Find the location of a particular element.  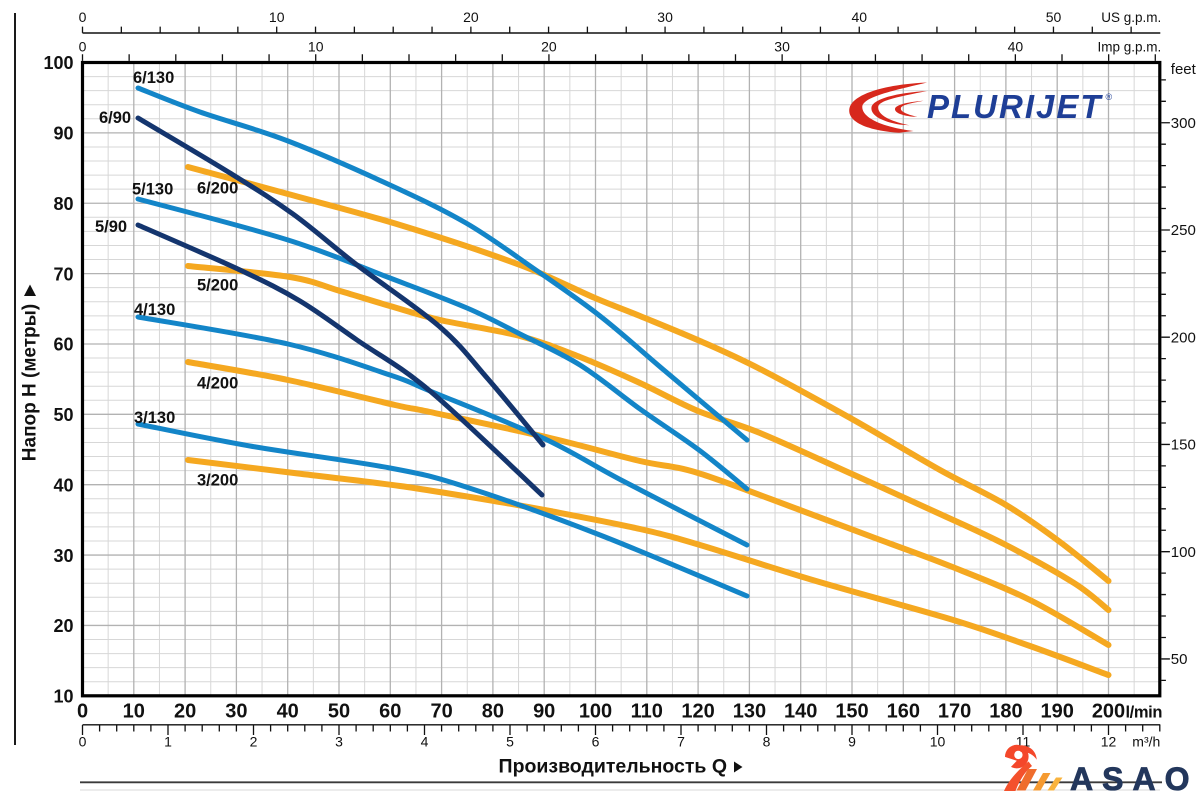

svg-text: 5 is located at coordinates (510, 742).